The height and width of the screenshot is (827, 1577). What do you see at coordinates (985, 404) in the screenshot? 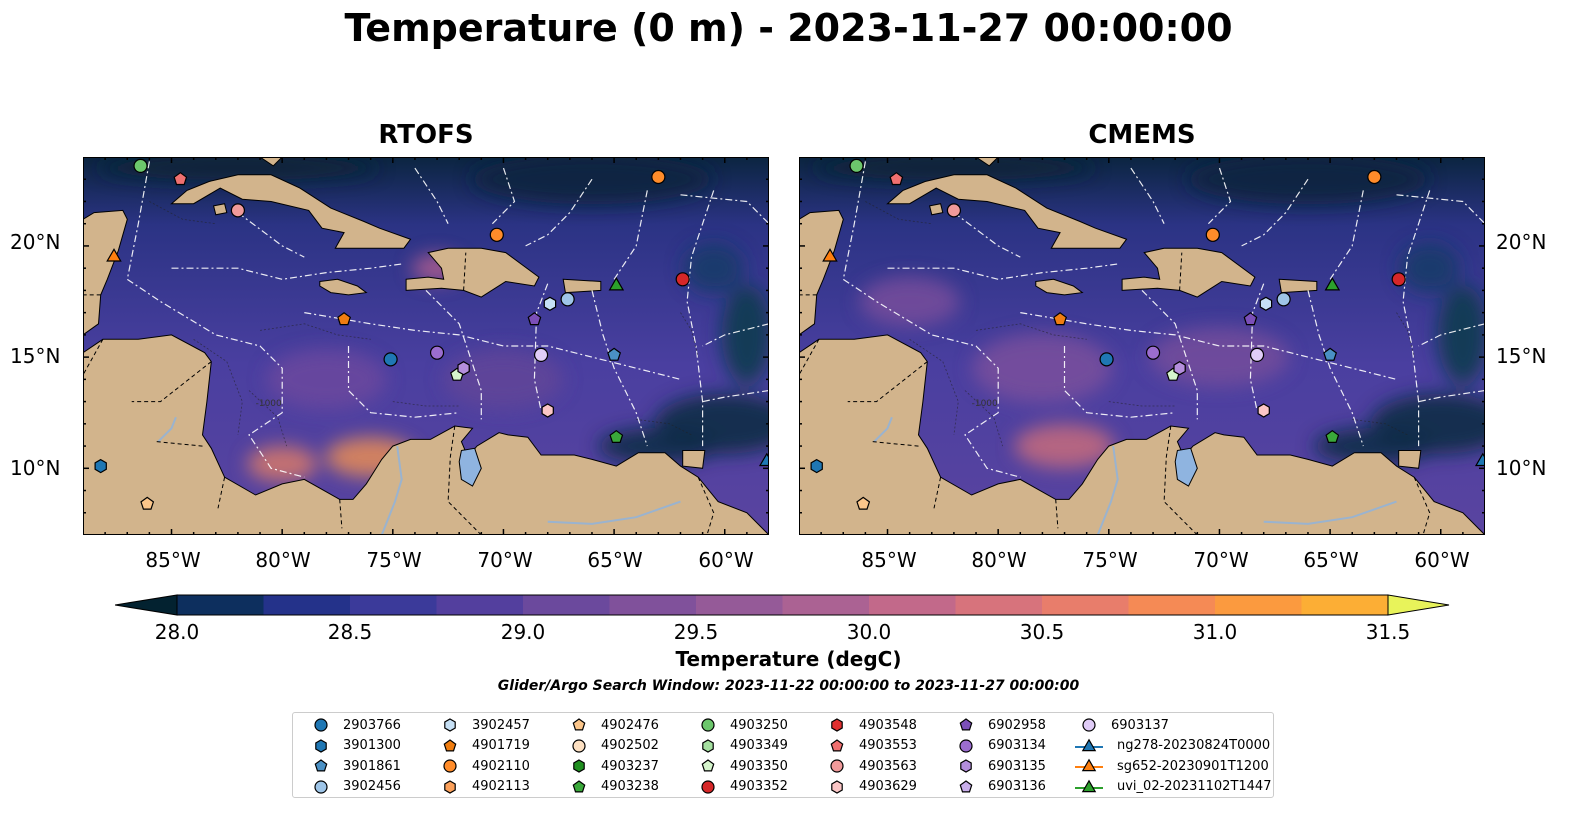
I see `bathymetry-contour-label: -1000` at bounding box center [985, 404].